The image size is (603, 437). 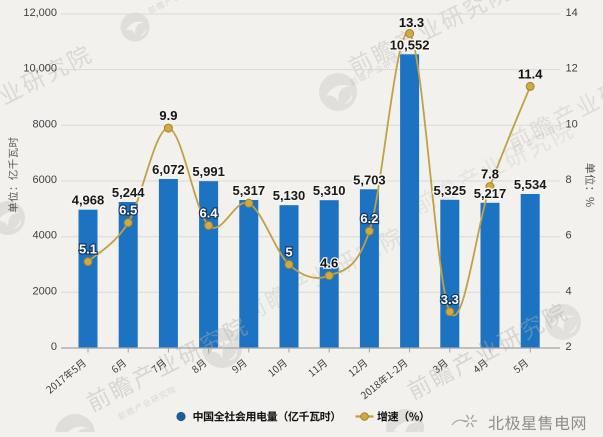 I want to click on svg-text: 6.4, so click(x=209, y=213).